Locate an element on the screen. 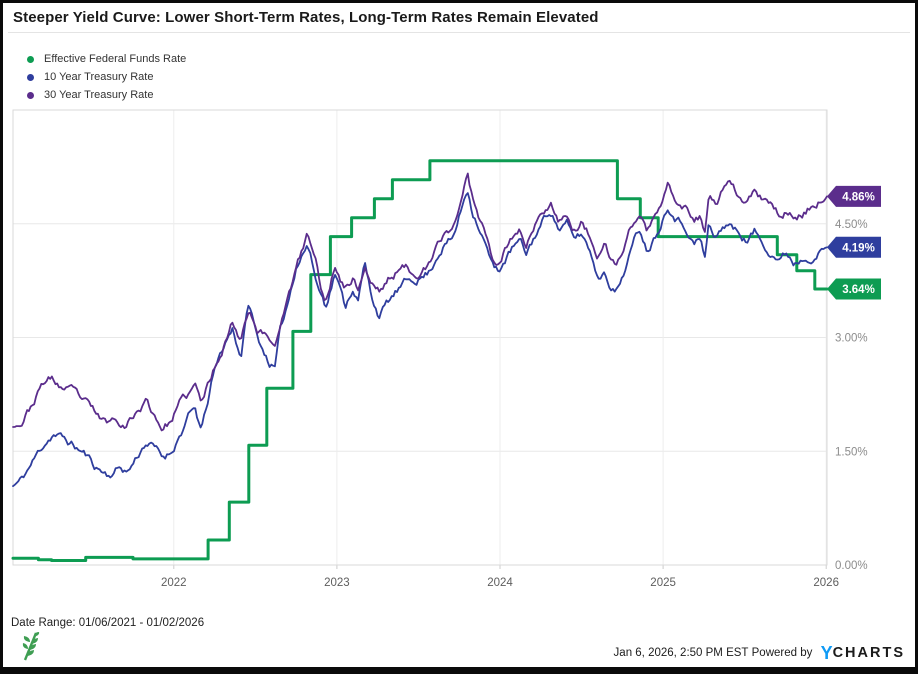 The image size is (918, 674). ycharts-leaf-logo is located at coordinates (31, 646).